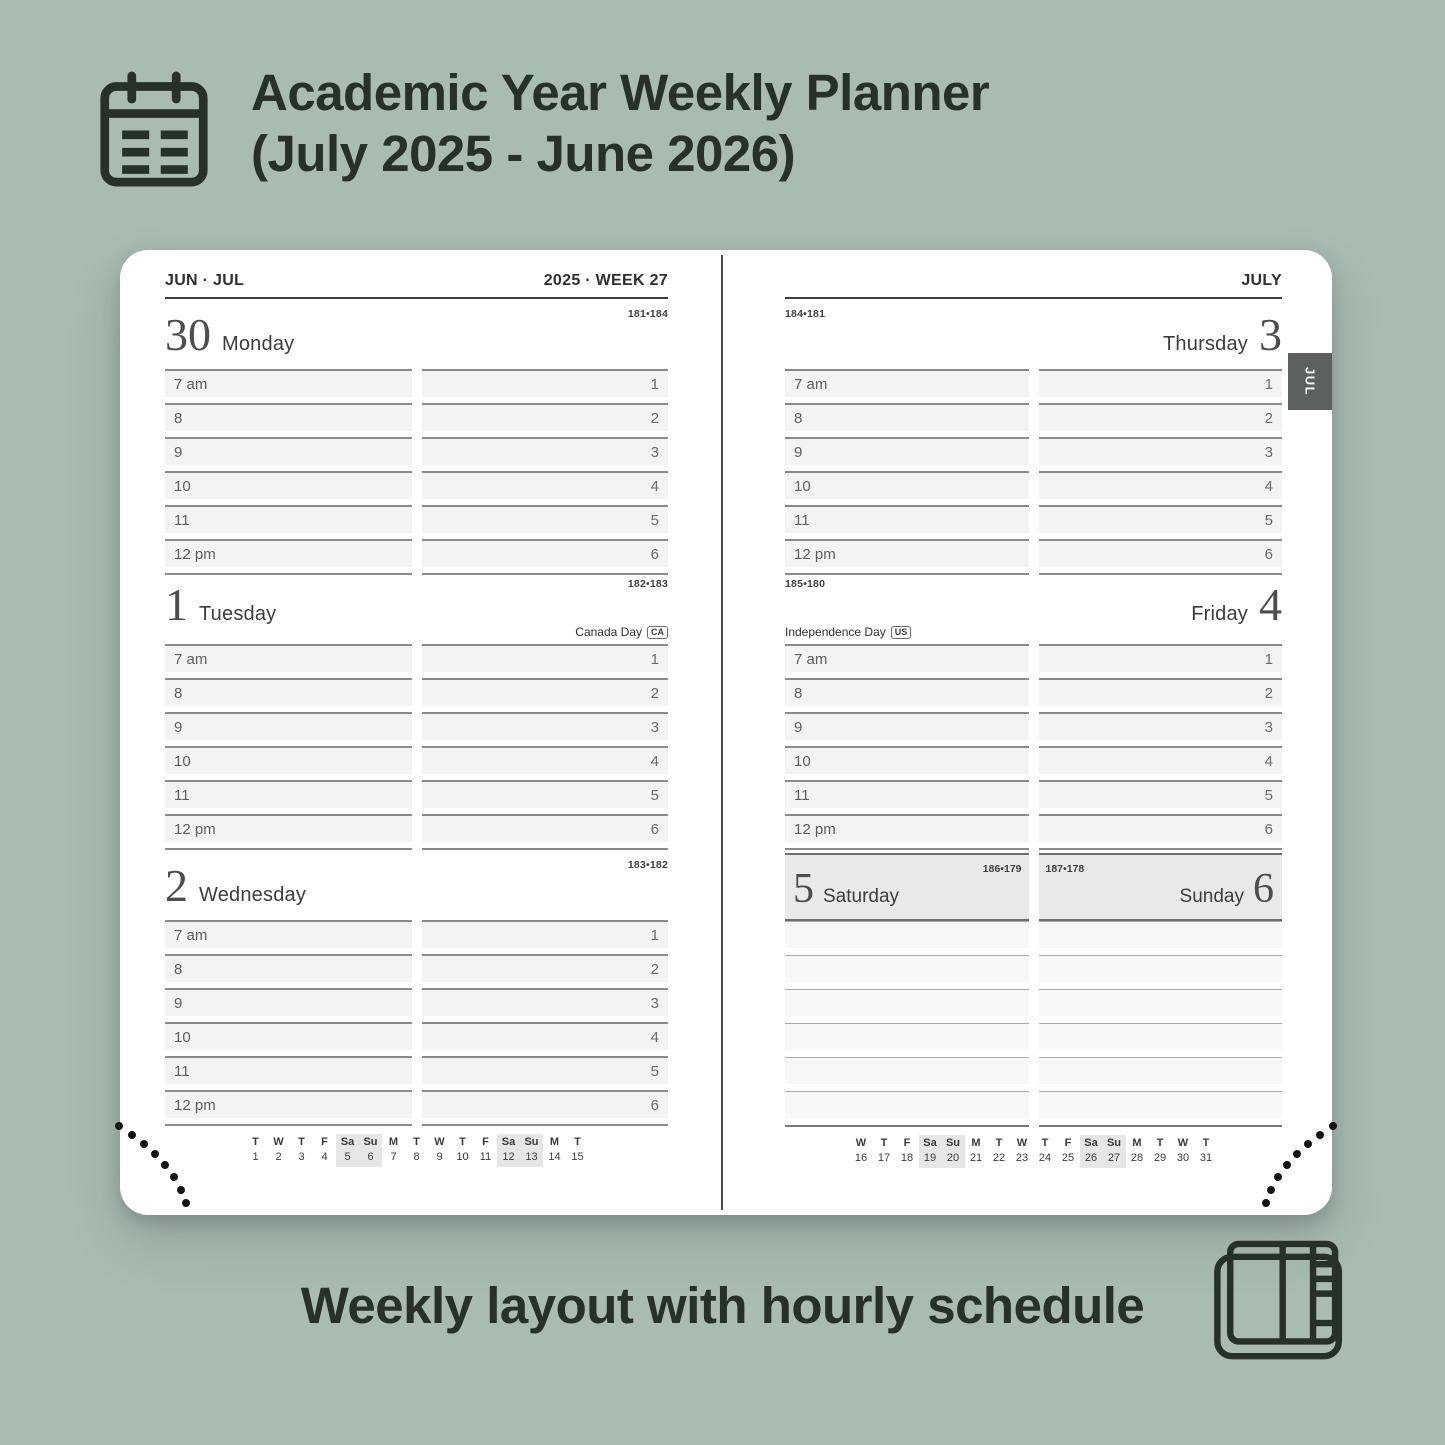  I want to click on feature-caption: Weekly layout with hourly schedule, so click(722, 1305).